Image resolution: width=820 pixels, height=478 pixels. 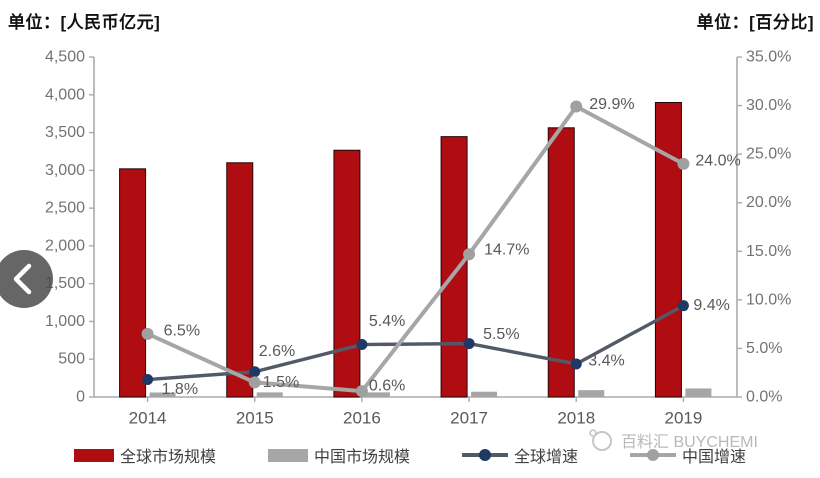 What do you see at coordinates (269, 394) in the screenshot?
I see `china-market-size-bar-2015` at bounding box center [269, 394].